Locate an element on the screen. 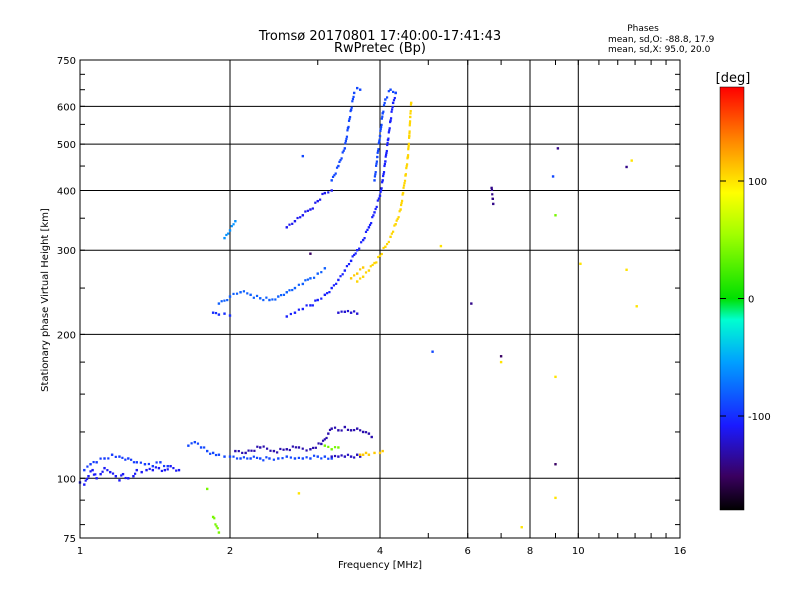 The width and height of the screenshot is (800, 600). stats-line-o: mean, sd,O: -88.8, 17.9 is located at coordinates (661, 40).